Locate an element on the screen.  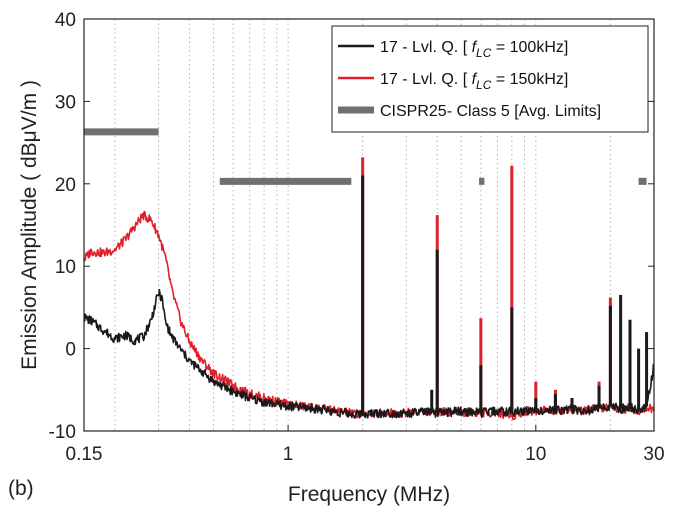
y-tick-label: 20 is located at coordinates (65, 185).